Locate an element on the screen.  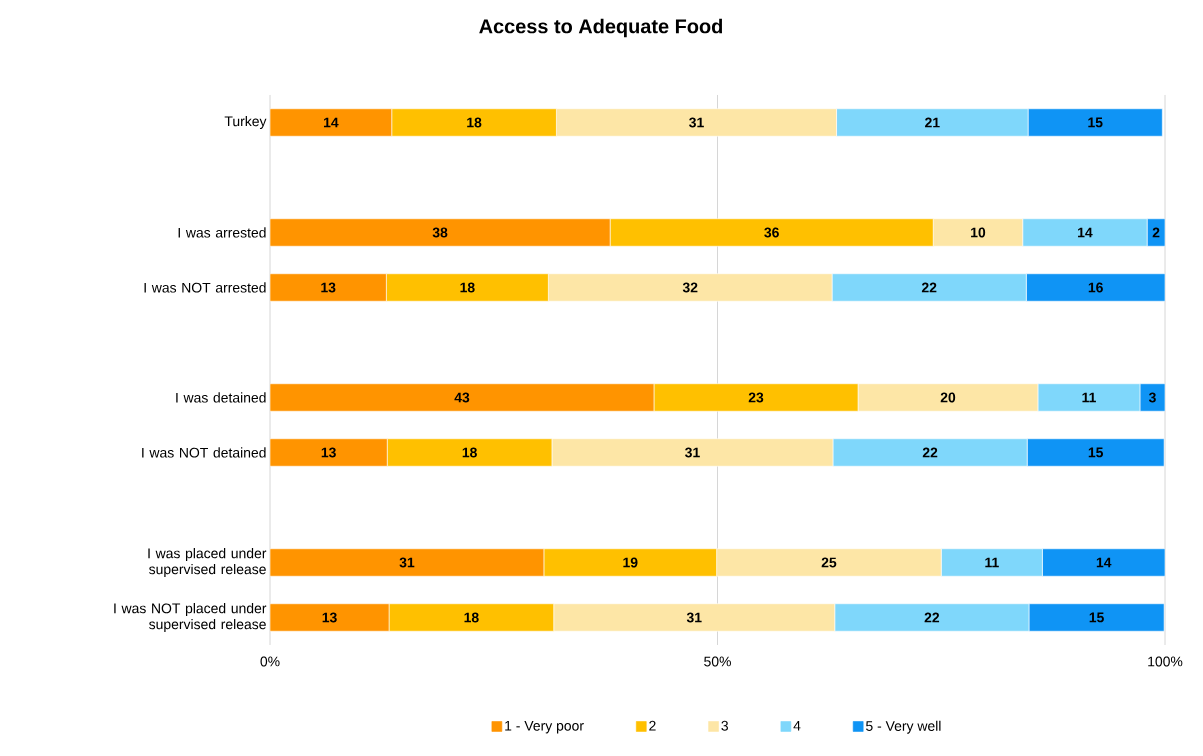
data-label: 43 is located at coordinates (462, 397).